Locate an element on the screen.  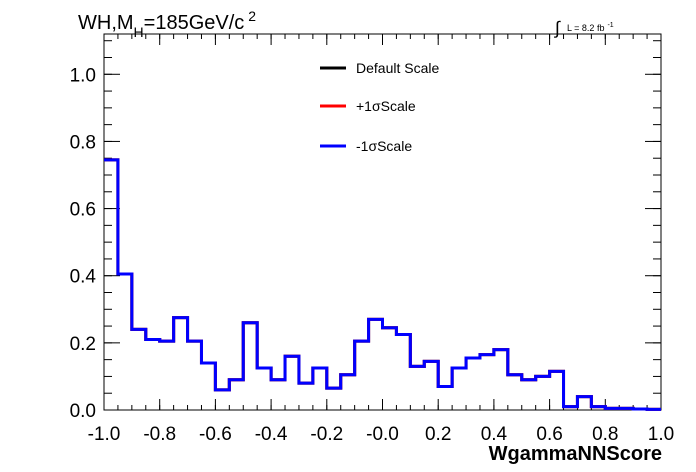
y-tick-label: 0.0 is located at coordinates (83, 411).